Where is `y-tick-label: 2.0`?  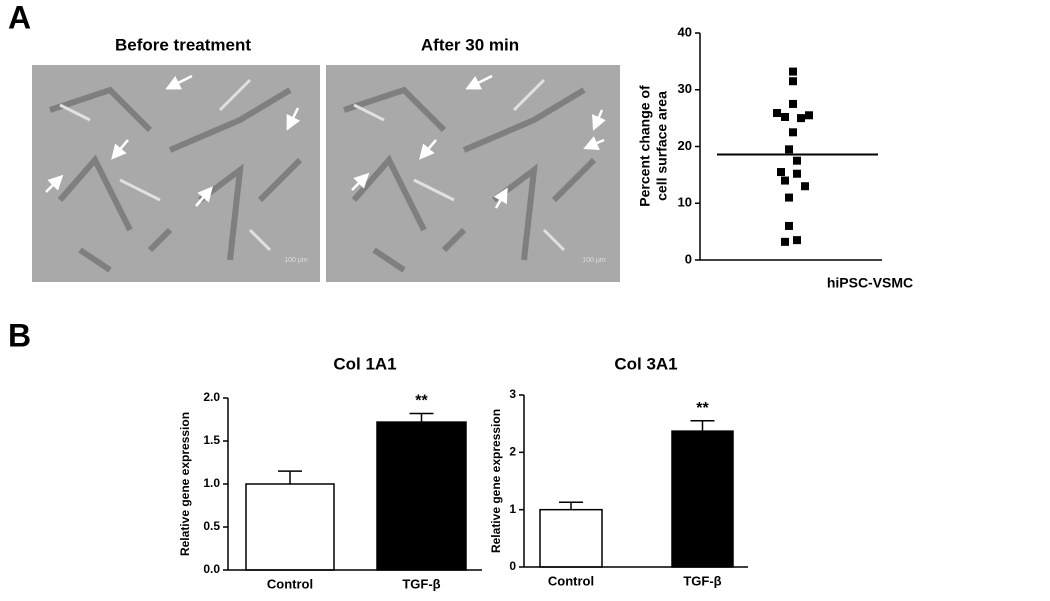
y-tick-label: 2.0 is located at coordinates (211, 397).